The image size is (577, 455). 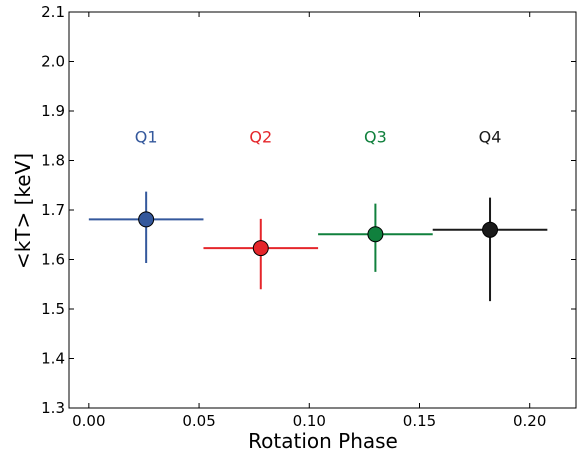 What do you see at coordinates (53, 309) in the screenshot?
I see `y-tick-label: 1.5` at bounding box center [53, 309].